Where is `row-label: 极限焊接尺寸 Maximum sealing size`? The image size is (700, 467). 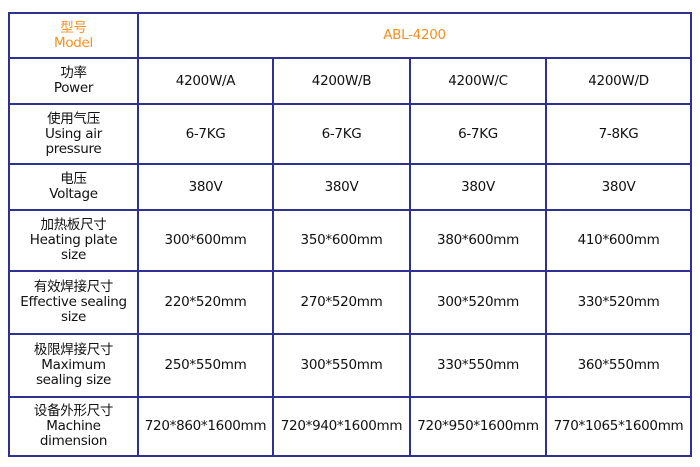 row-label: 极限焊接尺寸 Maximum sealing size is located at coordinates (73, 365).